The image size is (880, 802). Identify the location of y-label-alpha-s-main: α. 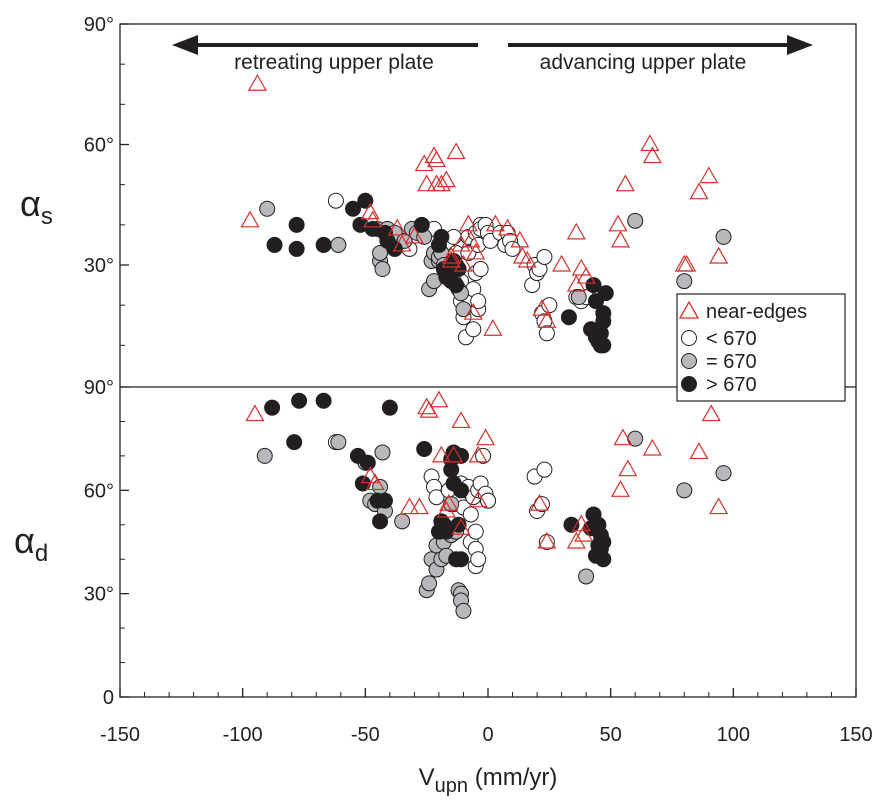
(30, 203).